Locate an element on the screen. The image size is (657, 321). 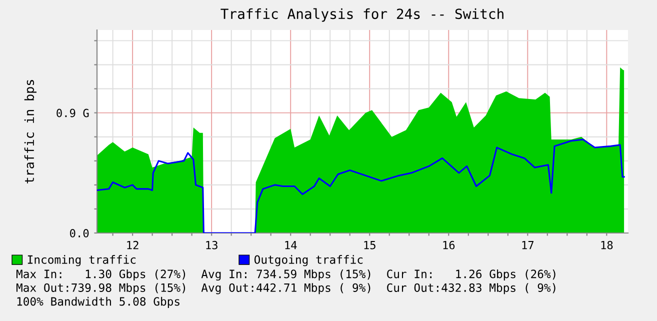
chart-title: Traffic Analysis for 24s -- Switch is located at coordinates (362, 15).